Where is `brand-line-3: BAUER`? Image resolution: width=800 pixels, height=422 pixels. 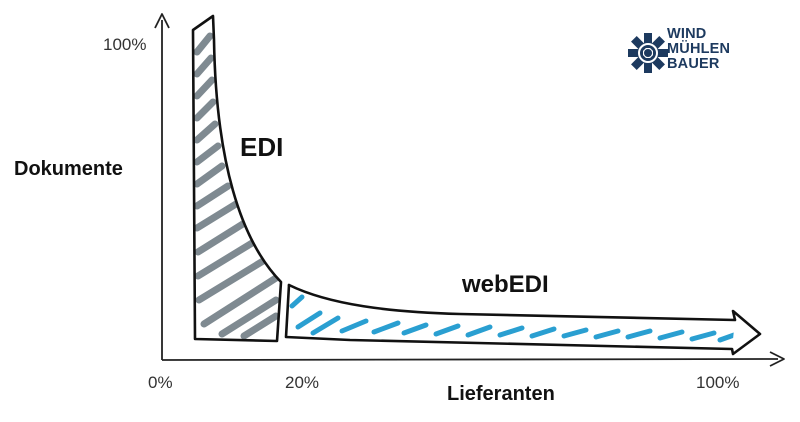 brand-line-3: BAUER is located at coordinates (693, 64).